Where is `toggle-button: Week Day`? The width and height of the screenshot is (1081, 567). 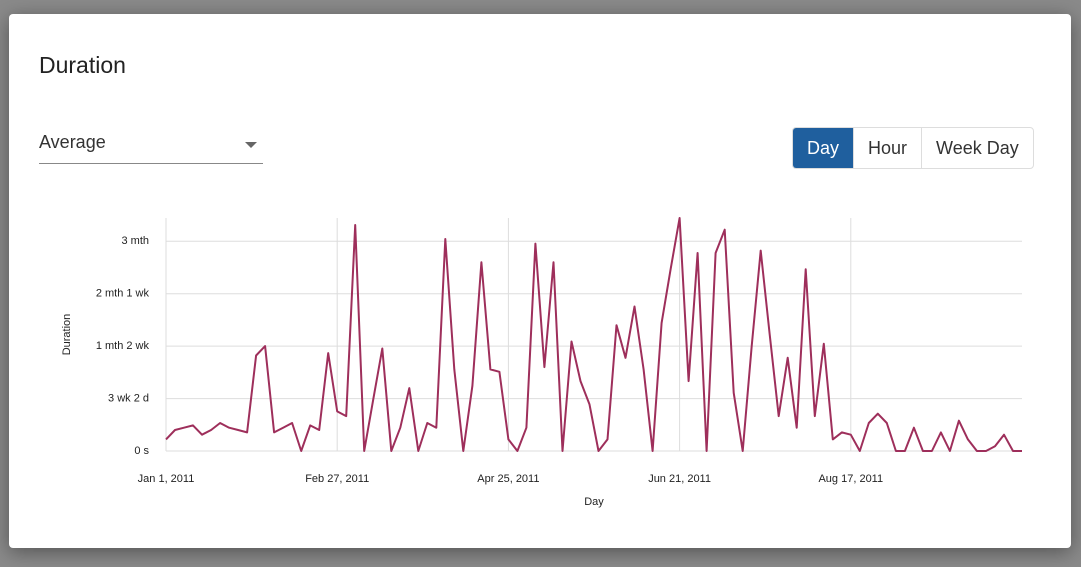
toggle-button: Week Day is located at coordinates (977, 148).